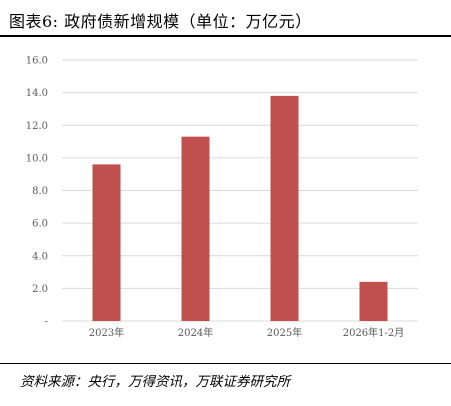 Image resolution: width=451 pixels, height=406 pixels. Describe the element at coordinates (40, 191) in the screenshot. I see `y-tick-label: 8.0` at that location.